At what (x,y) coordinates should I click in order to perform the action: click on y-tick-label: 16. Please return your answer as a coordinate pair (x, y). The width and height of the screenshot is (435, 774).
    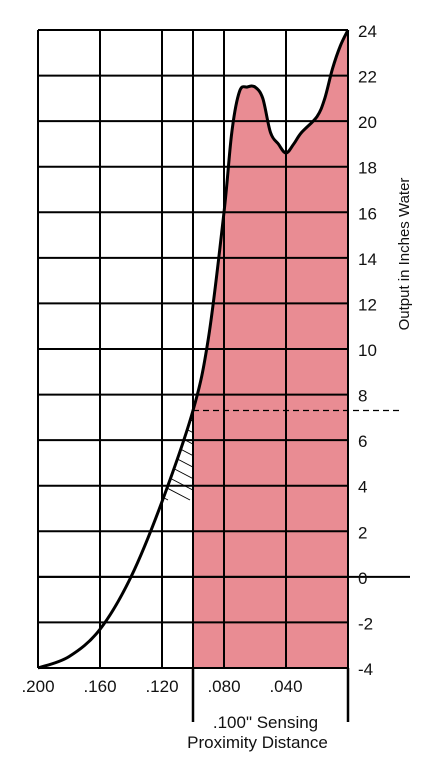
    Looking at the image, I should click on (367, 213).